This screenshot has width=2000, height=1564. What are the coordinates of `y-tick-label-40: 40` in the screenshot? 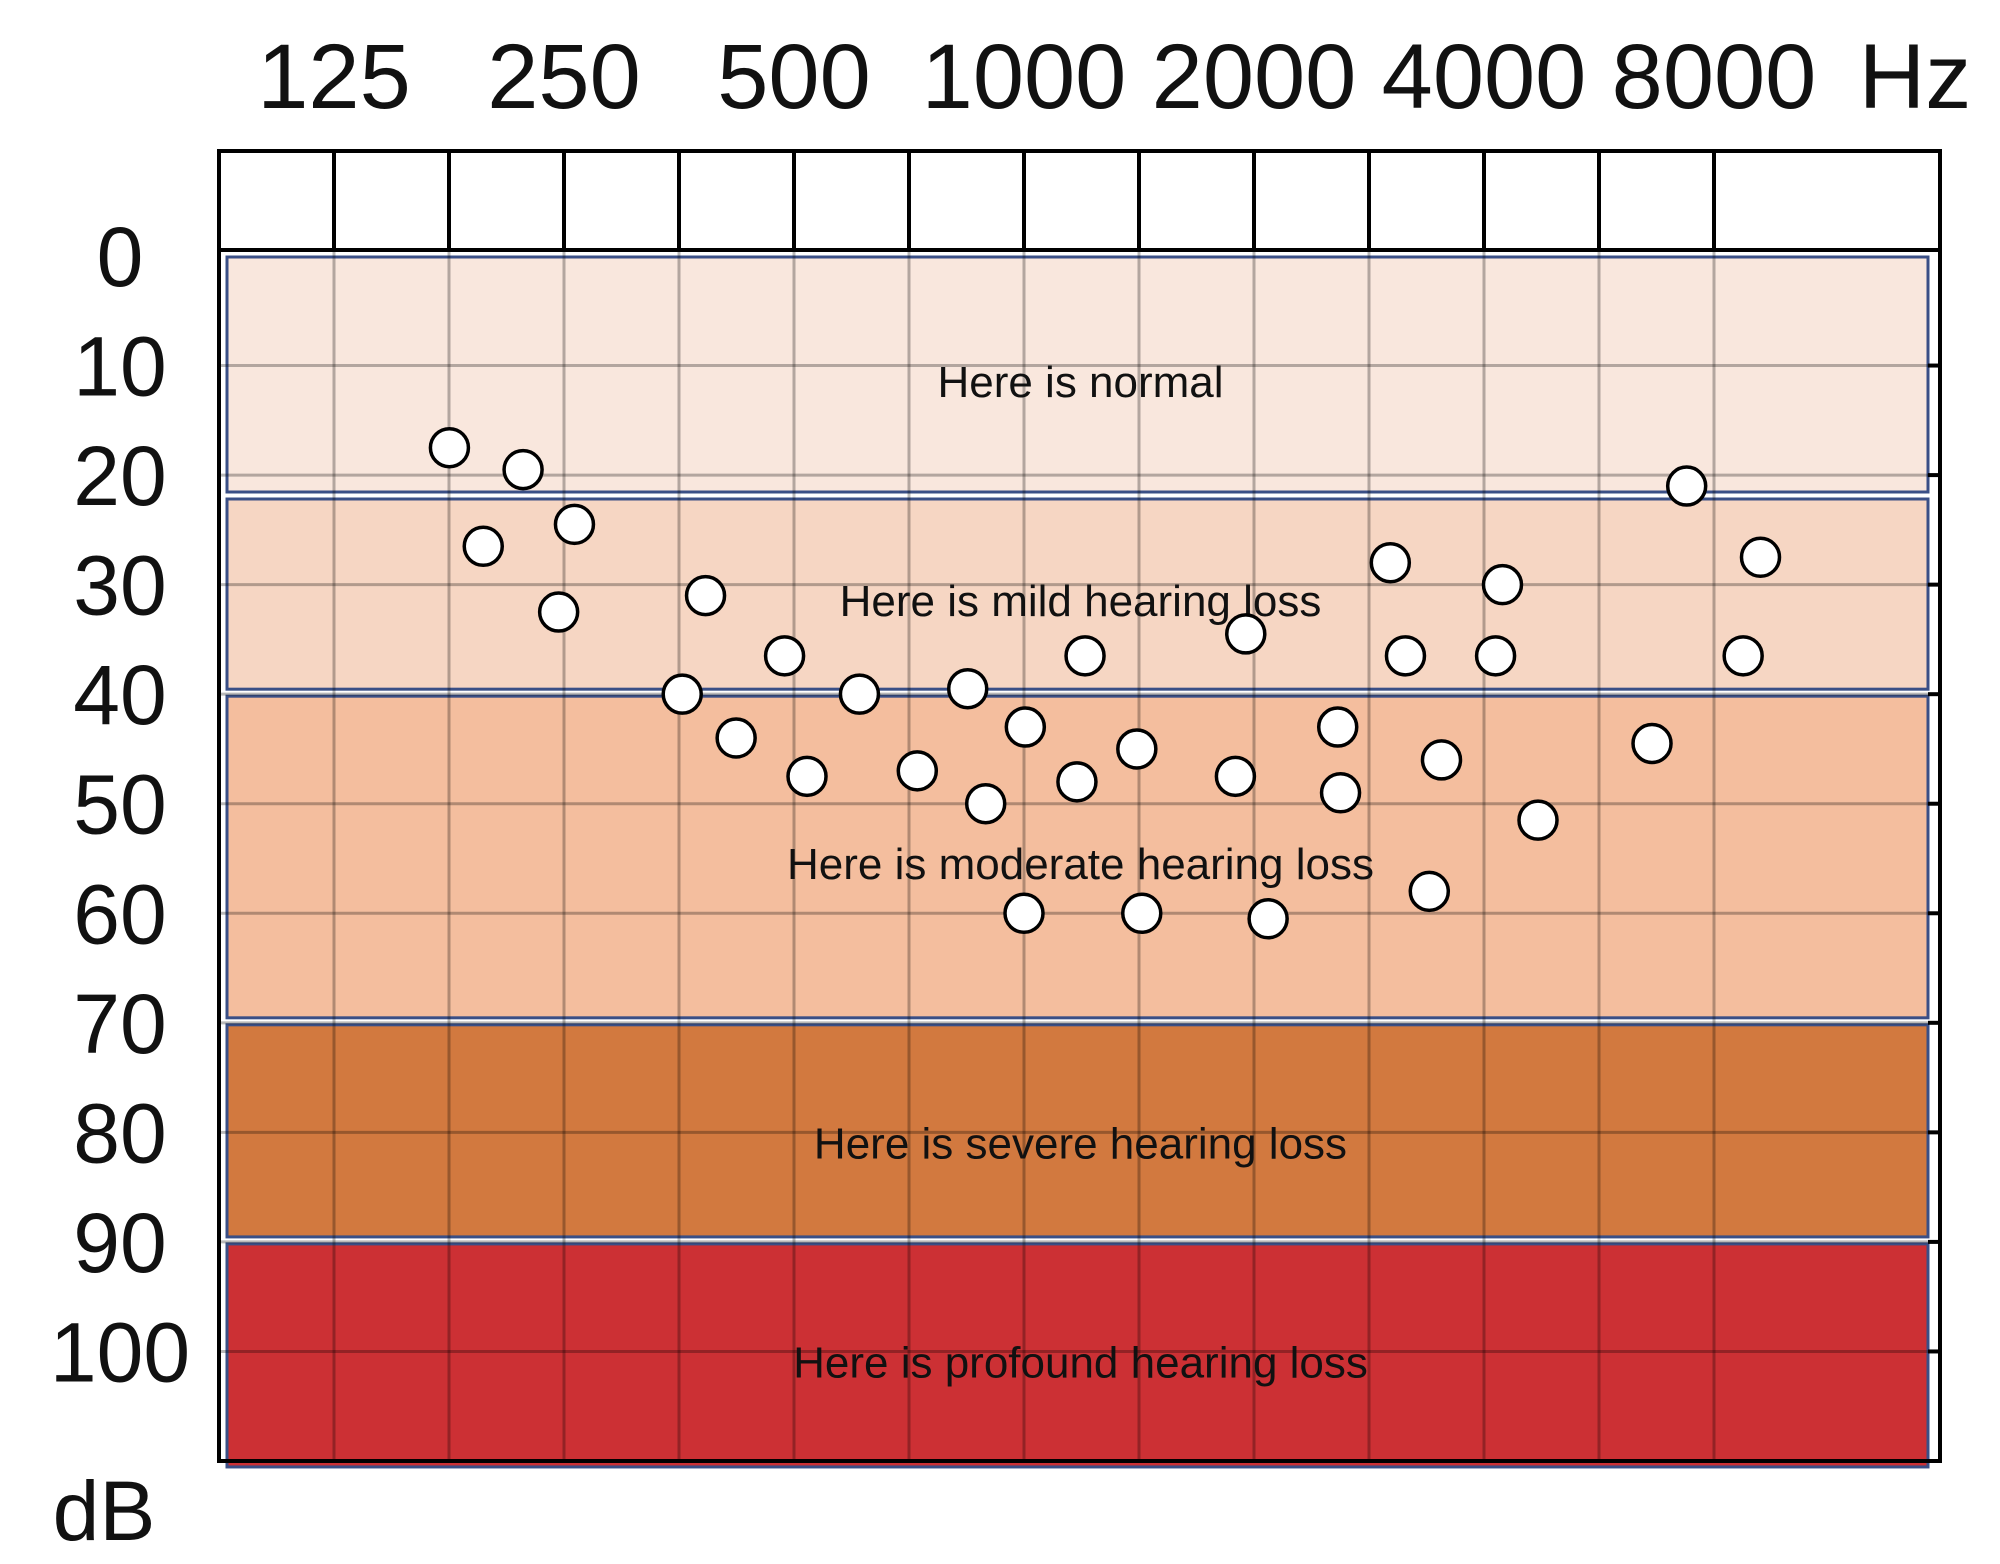 It's located at (119, 695).